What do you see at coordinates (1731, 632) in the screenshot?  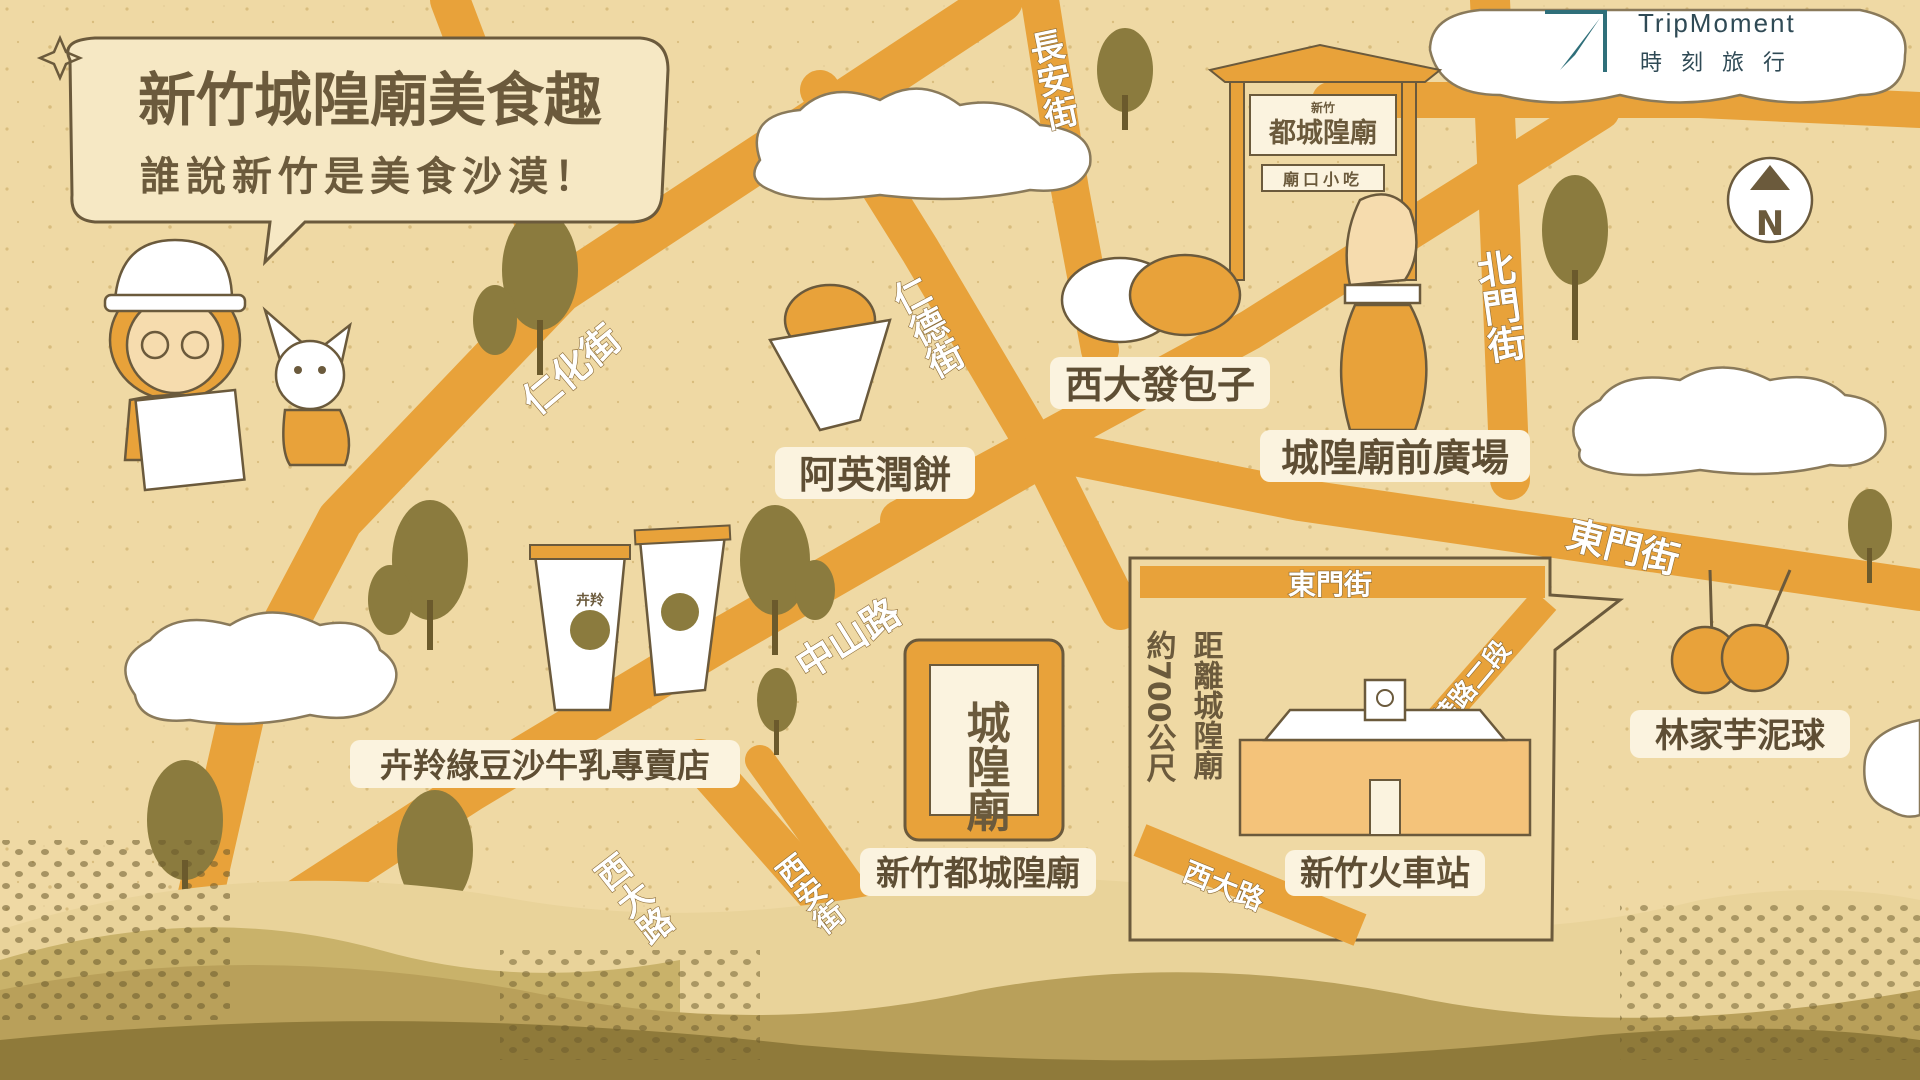 I see `taro-balls-icon` at bounding box center [1731, 632].